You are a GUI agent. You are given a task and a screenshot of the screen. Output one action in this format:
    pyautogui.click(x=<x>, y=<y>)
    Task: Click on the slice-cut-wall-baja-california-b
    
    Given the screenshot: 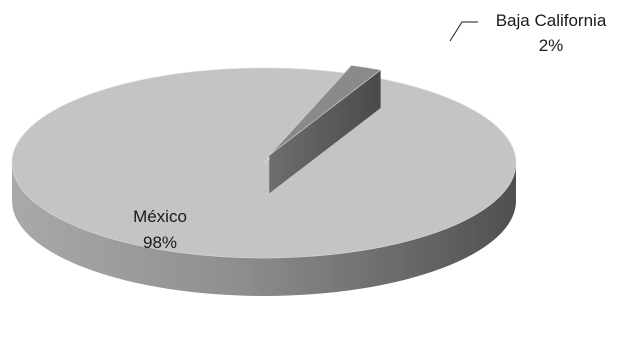 What is the action you would take?
    pyautogui.click(x=325, y=132)
    